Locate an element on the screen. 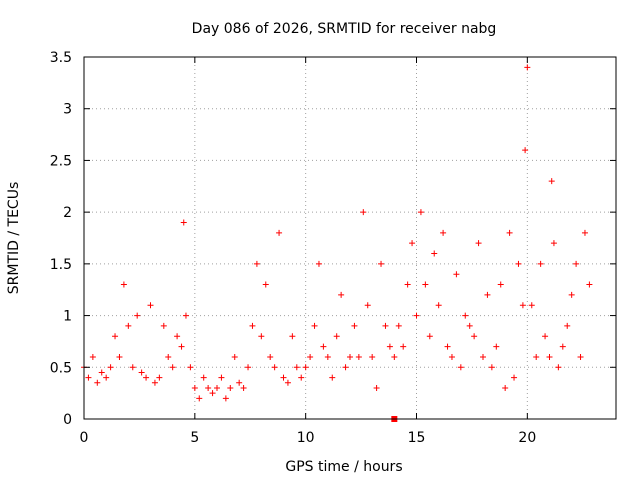 Image resolution: width=640 pixels, height=480 pixels. x-tick-label: 15 is located at coordinates (417, 438).